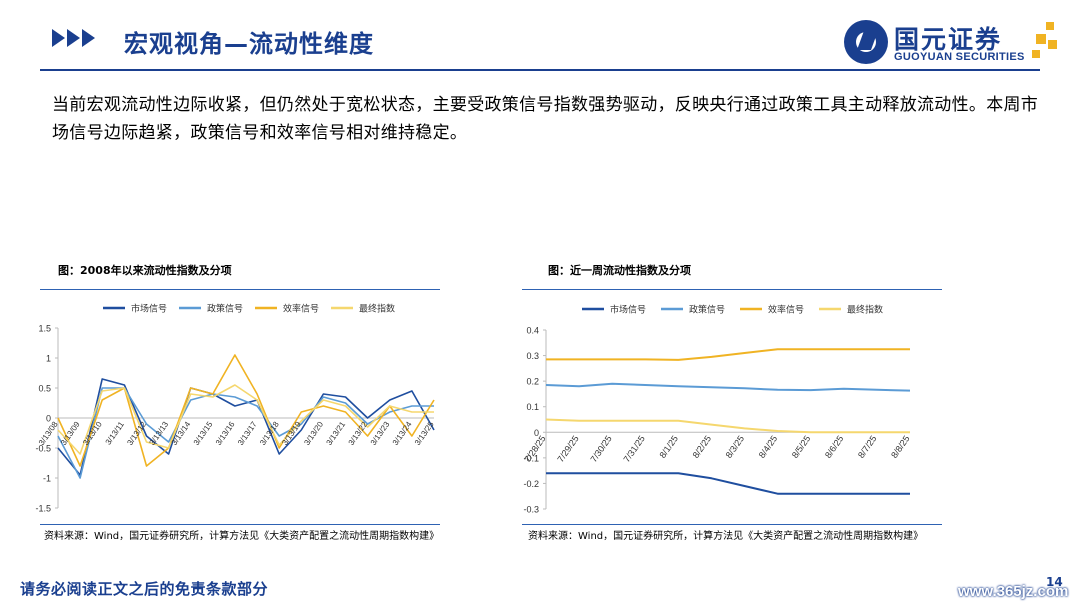 This screenshot has height=607, width=1080. What do you see at coordinates (247, 433) in the screenshot?
I see `x-tick-label: 3/13/17` at bounding box center [247, 433].